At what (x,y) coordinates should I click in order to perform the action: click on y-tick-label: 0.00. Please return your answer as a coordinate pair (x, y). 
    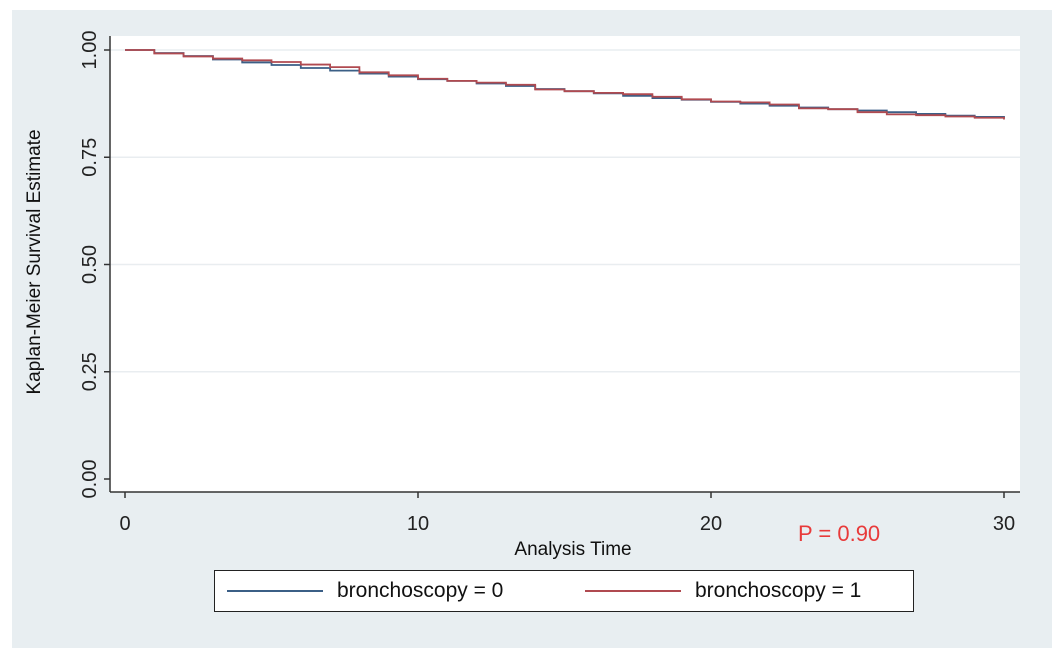
    Looking at the image, I should click on (90, 479).